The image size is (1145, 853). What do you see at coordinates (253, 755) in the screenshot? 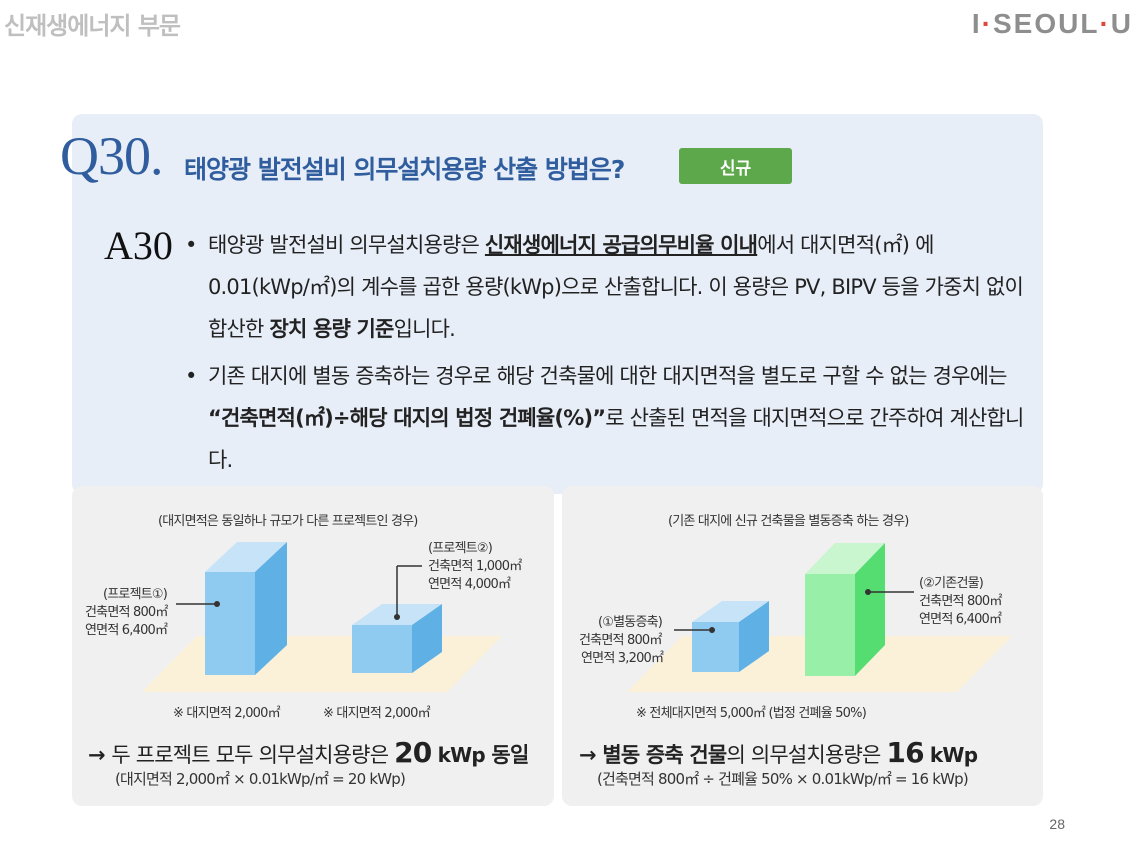
I see `left-conclusion-pre: 두 프로젝트 모두 의무설치용량은` at bounding box center [253, 755].